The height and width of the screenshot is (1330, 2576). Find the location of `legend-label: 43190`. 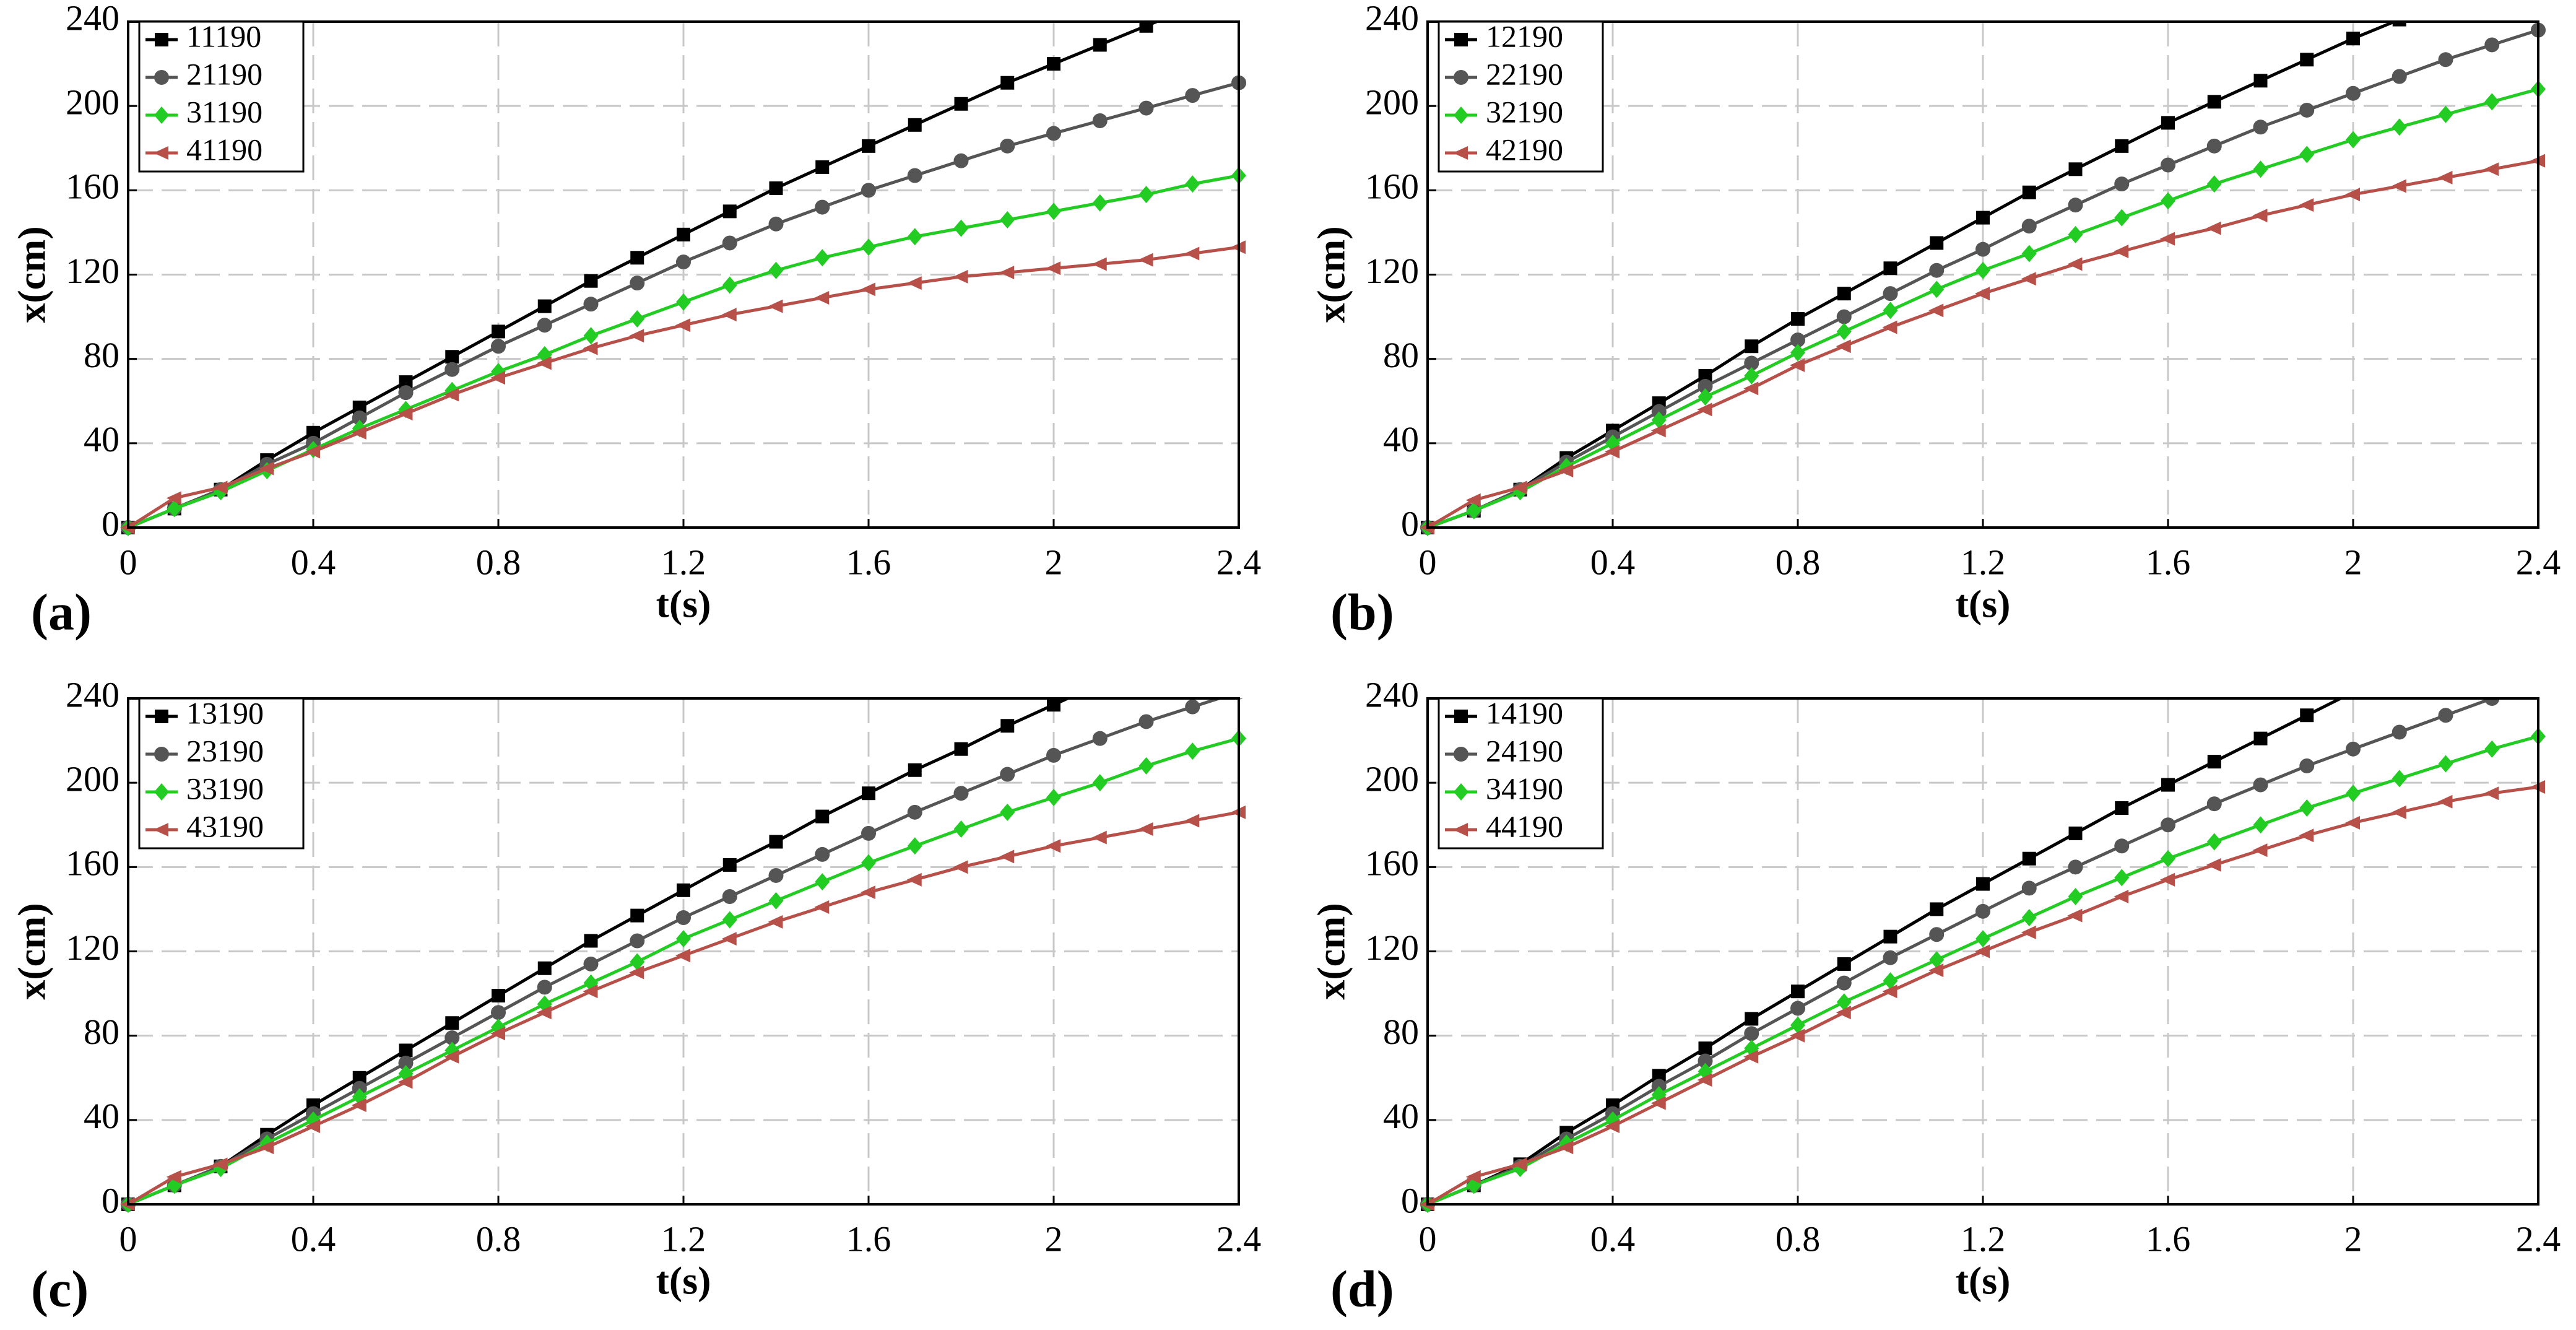

legend-label: 43190 is located at coordinates (225, 826).